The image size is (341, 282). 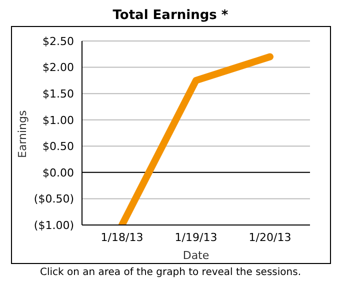 What do you see at coordinates (171, 16) in the screenshot?
I see `chart-title: Total Earnings *` at bounding box center [171, 16].